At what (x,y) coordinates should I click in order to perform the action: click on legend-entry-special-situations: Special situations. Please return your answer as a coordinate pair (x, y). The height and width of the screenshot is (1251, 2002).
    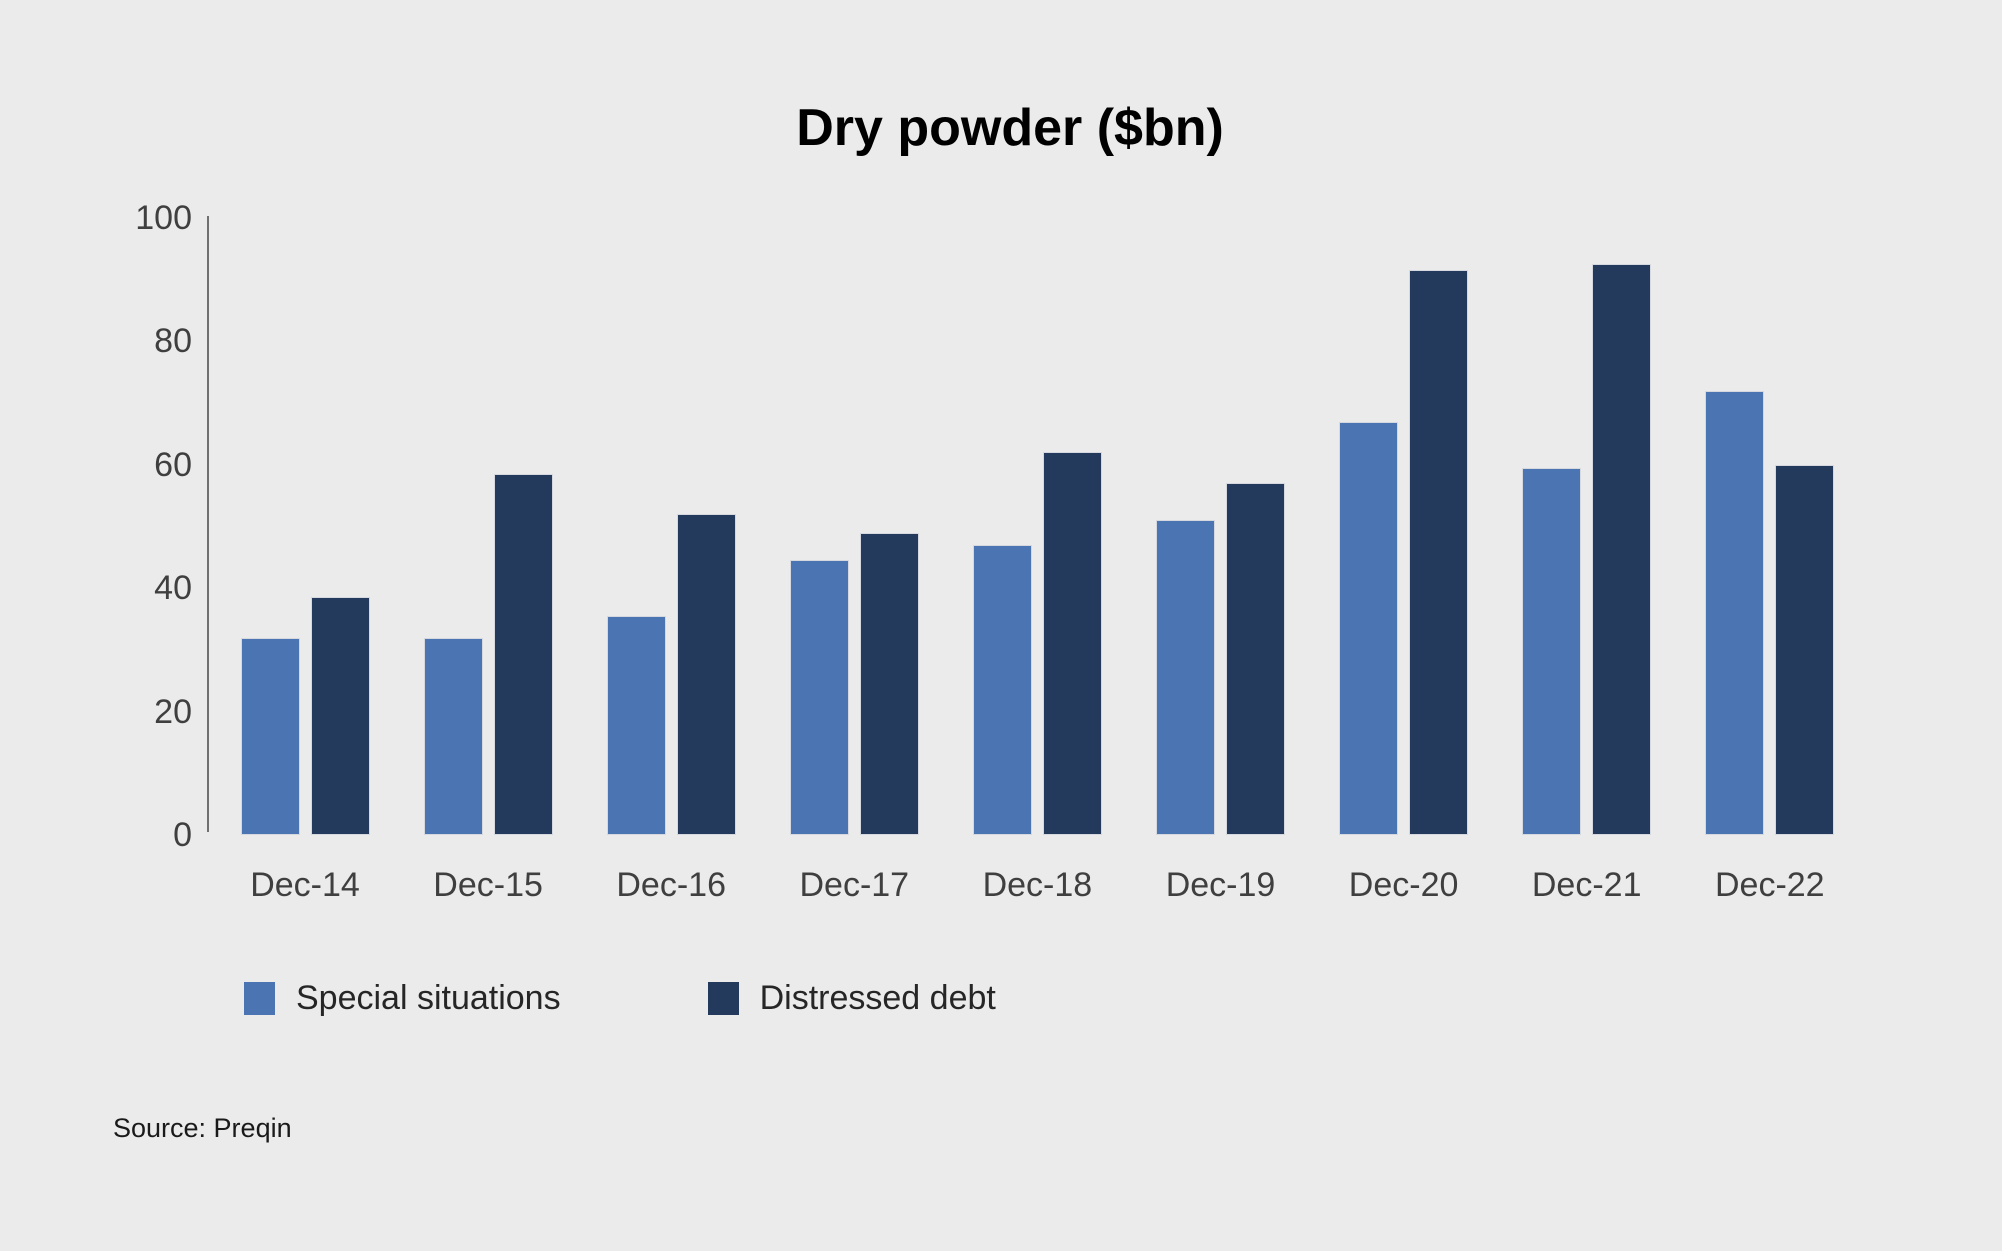
    Looking at the image, I should click on (402, 998).